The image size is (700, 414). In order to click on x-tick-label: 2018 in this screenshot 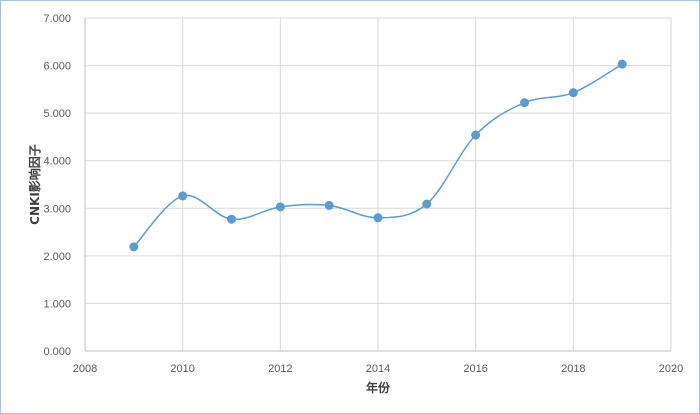, I will do `click(573, 369)`.